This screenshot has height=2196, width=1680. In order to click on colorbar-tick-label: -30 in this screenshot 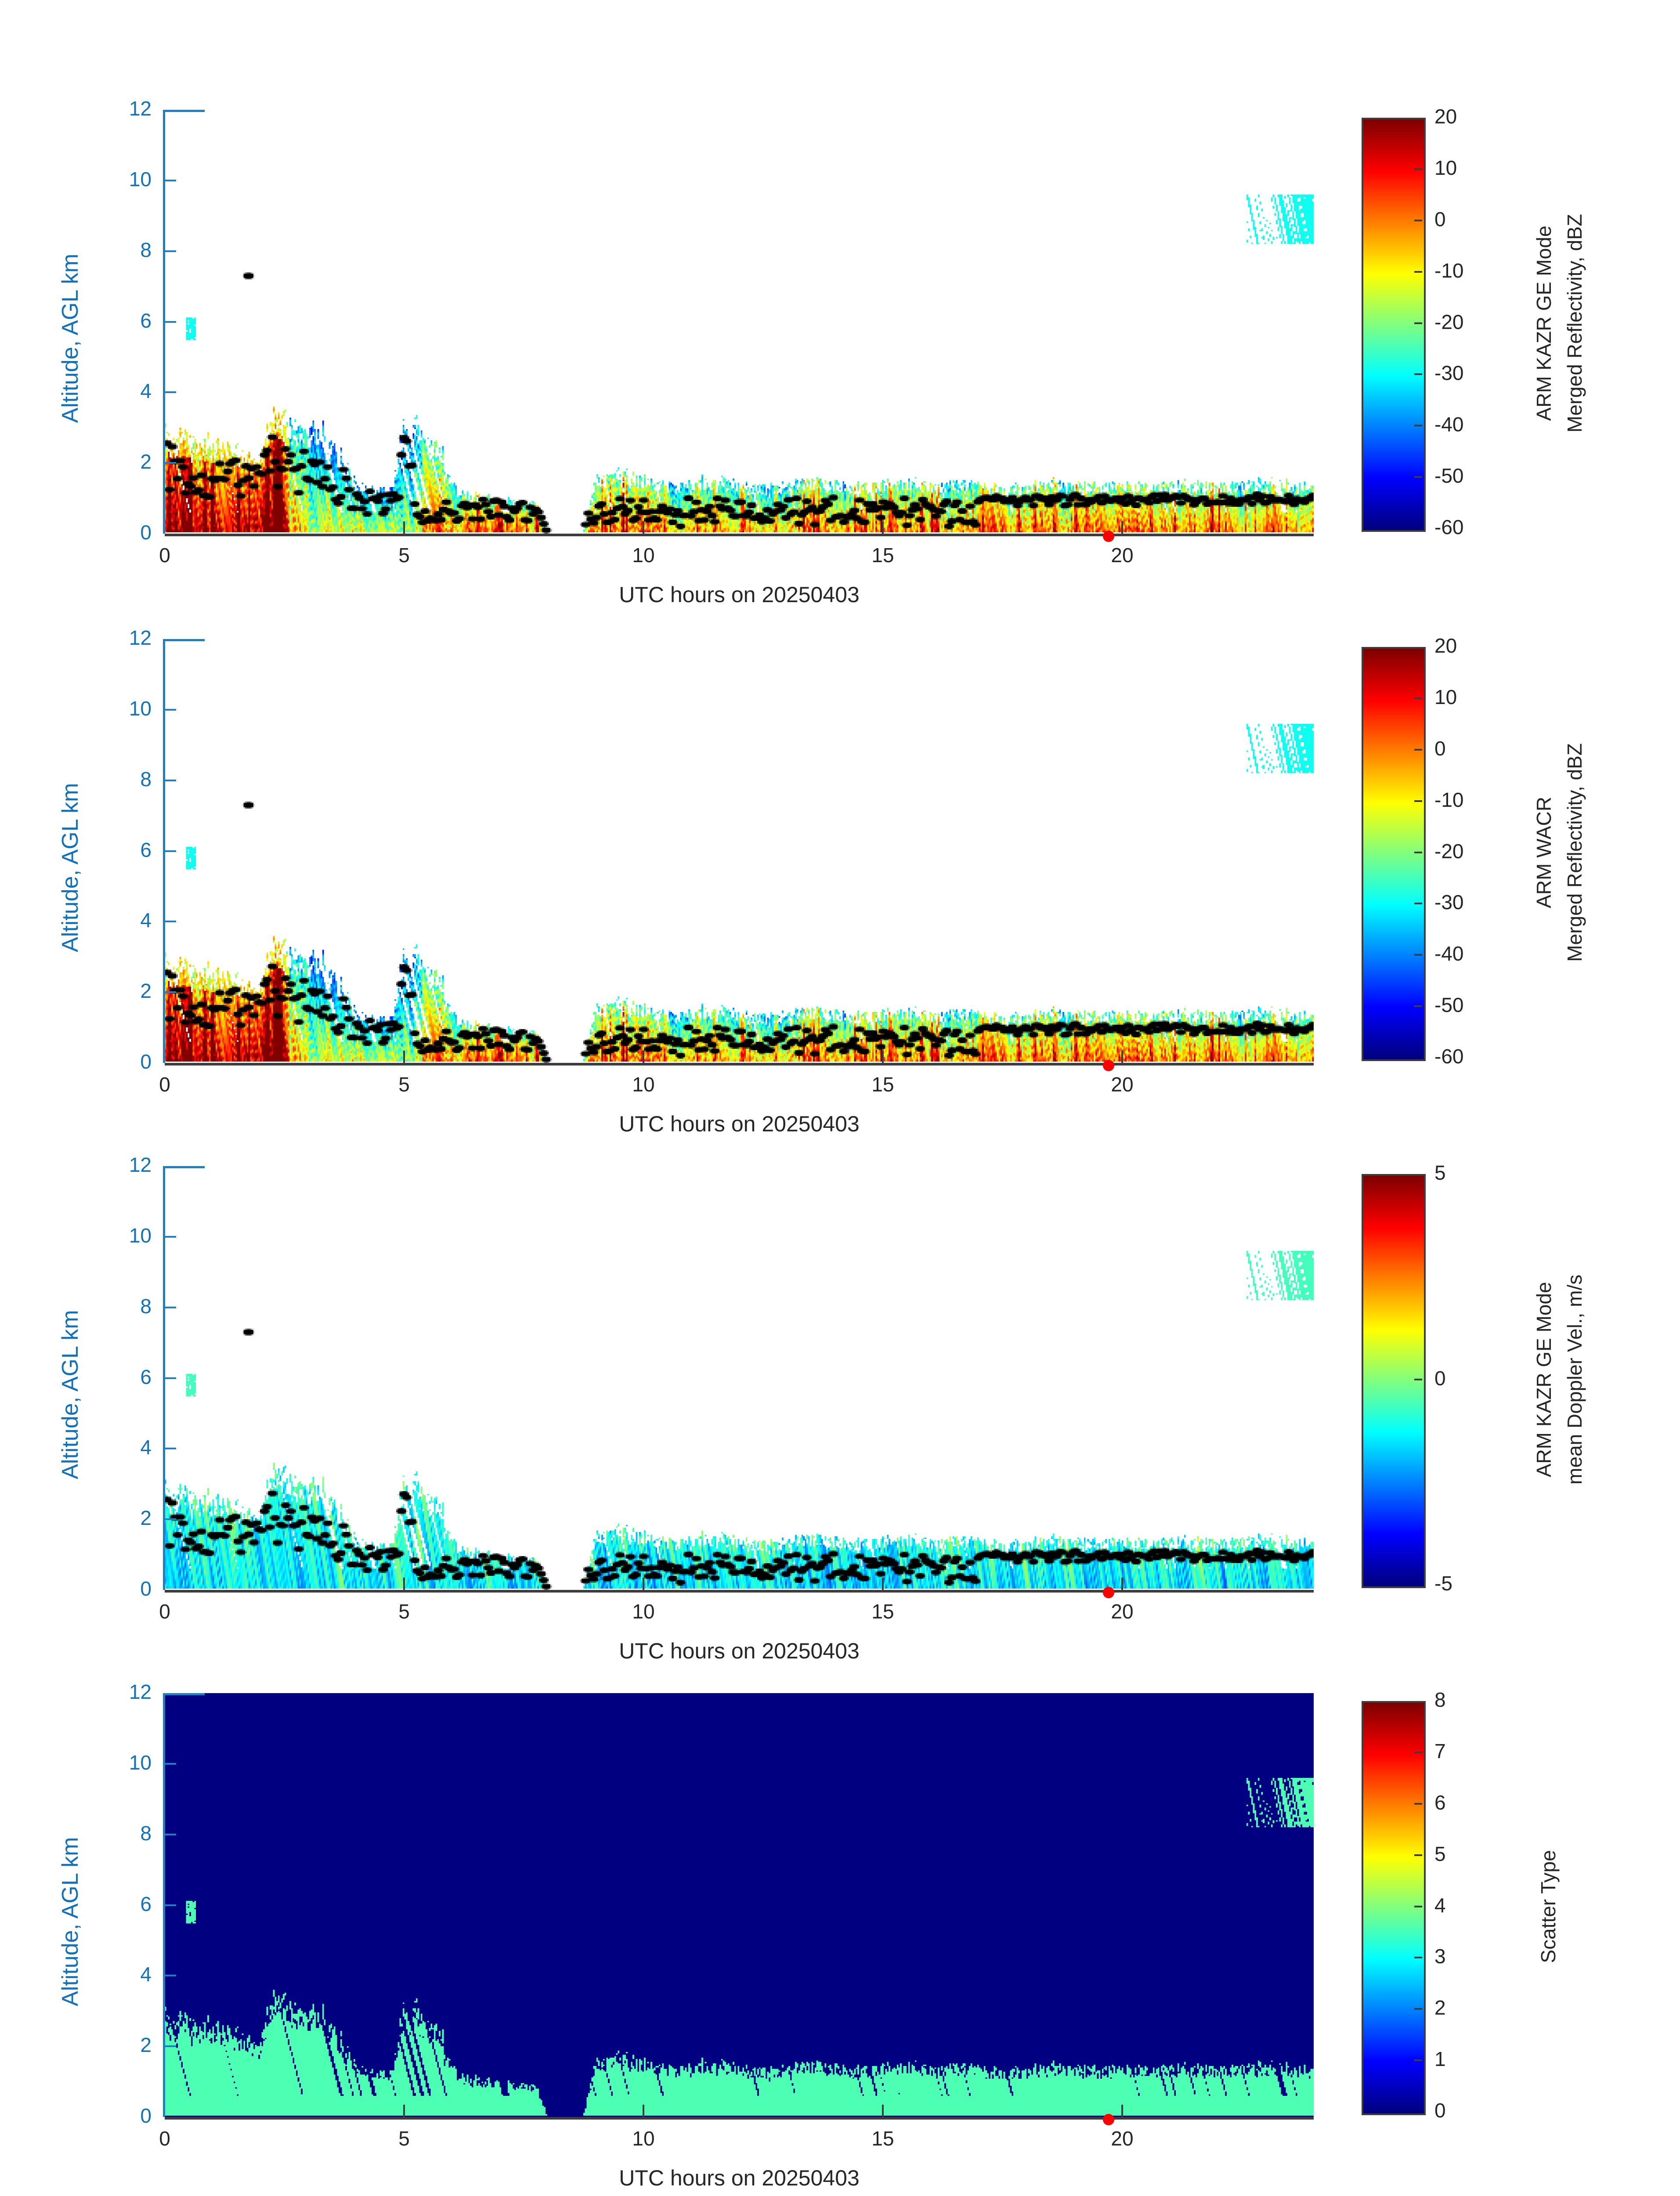, I will do `click(1449, 902)`.